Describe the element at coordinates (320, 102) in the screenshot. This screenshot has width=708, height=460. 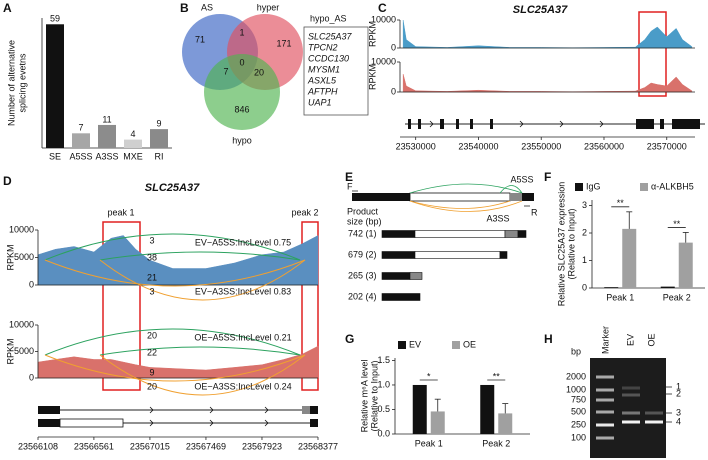
I see `gene-name: UAP1` at that location.